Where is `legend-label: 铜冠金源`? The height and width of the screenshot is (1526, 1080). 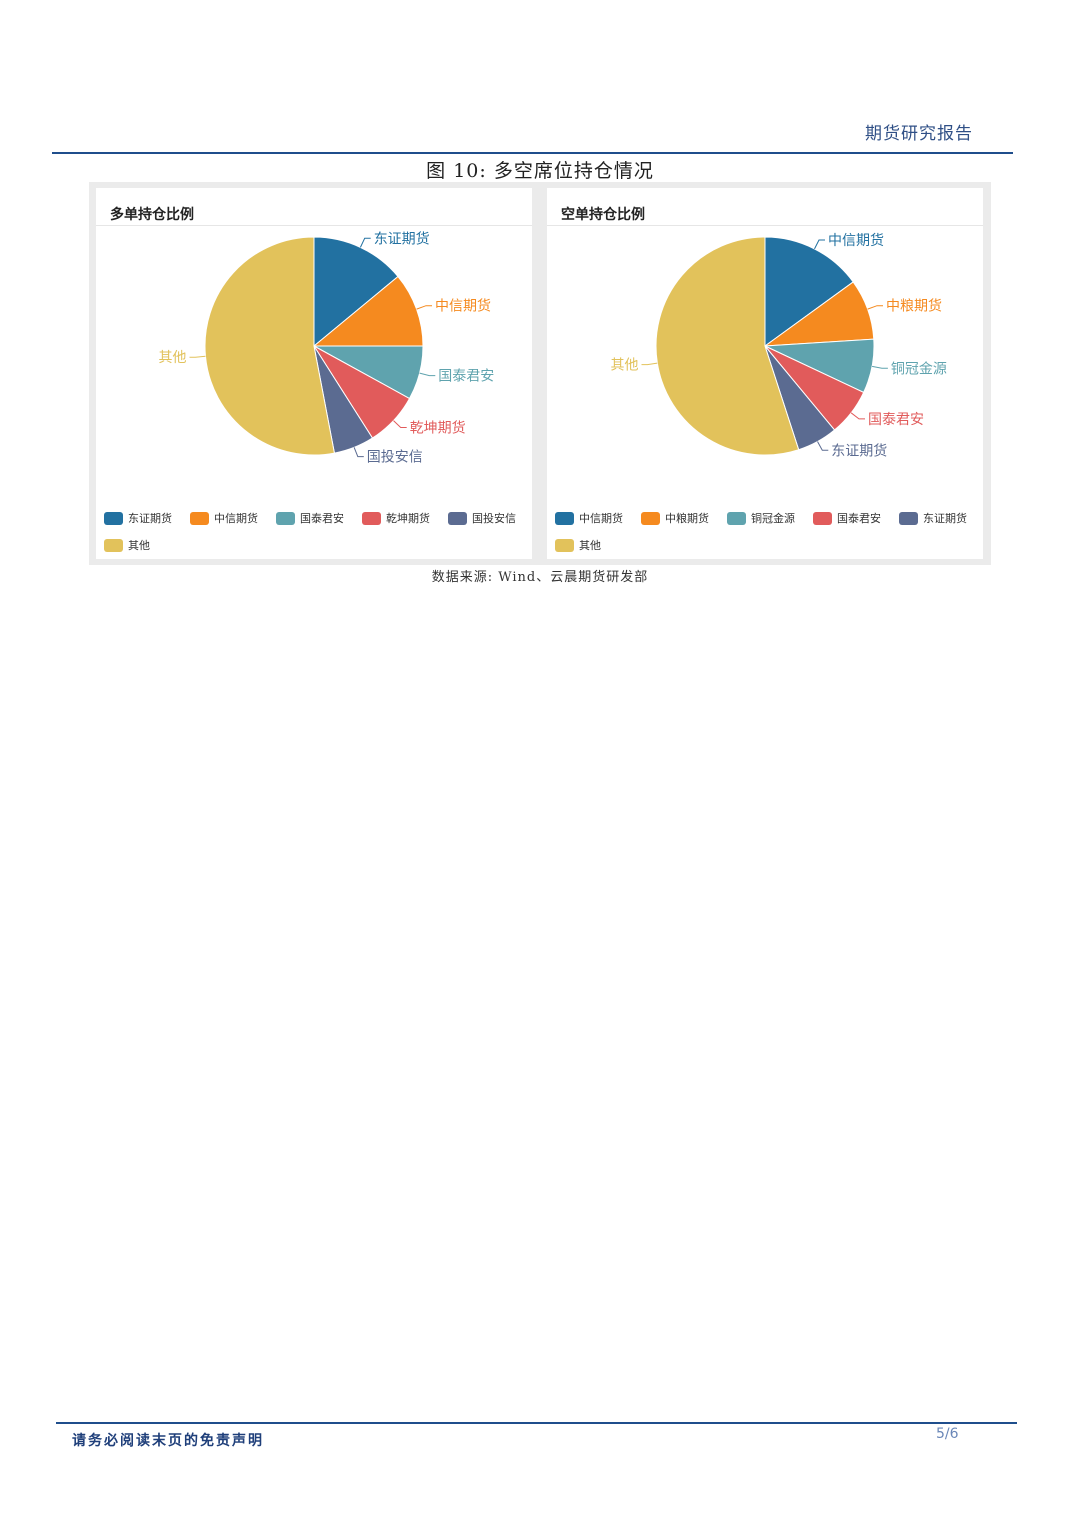
legend-label: 铜冠金源 is located at coordinates (773, 518).